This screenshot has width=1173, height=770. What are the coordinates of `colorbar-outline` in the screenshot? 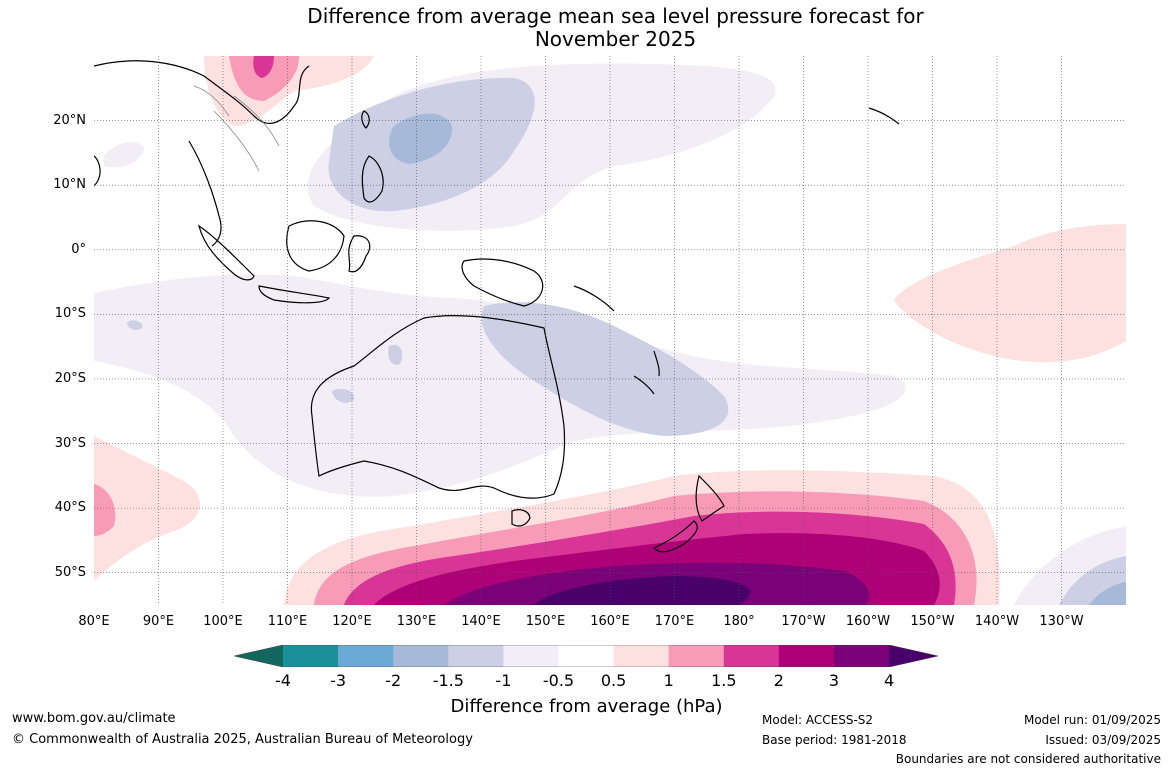 It's located at (586, 656).